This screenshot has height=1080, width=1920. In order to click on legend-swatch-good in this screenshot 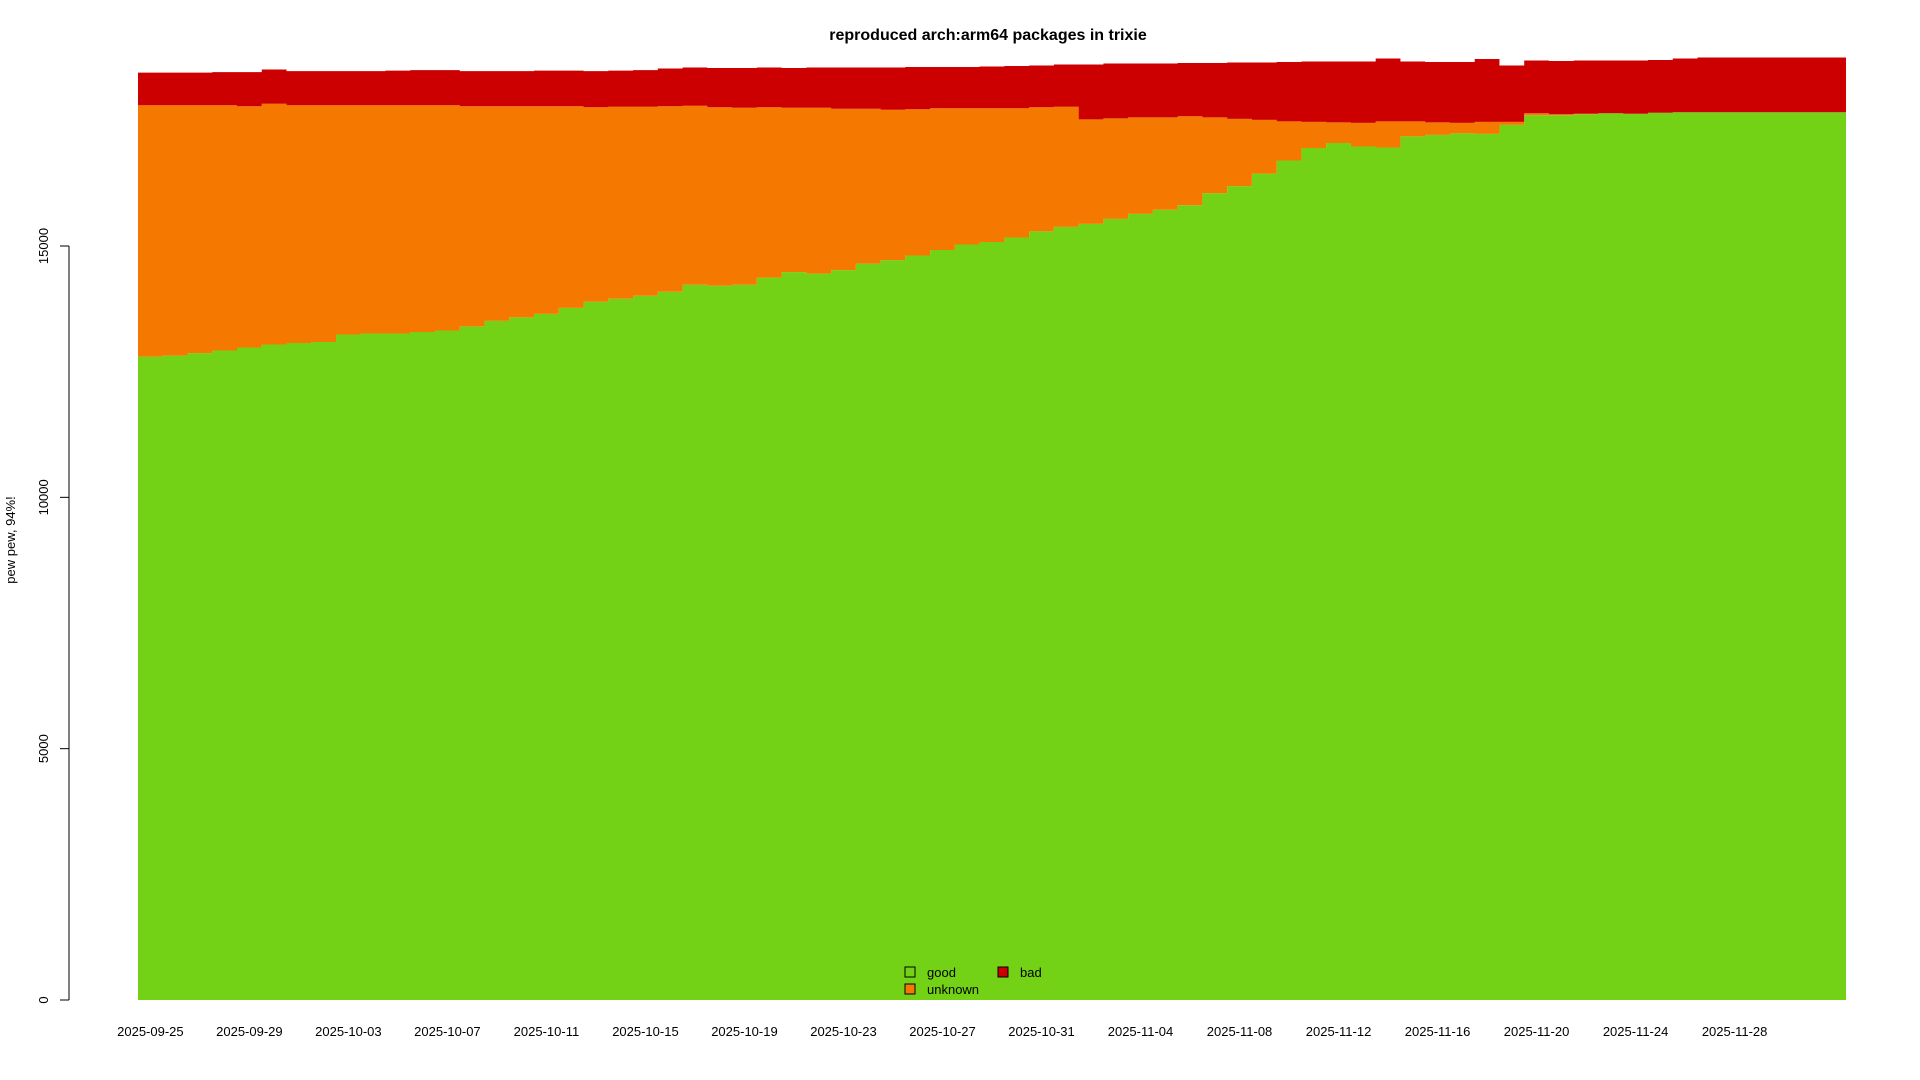, I will do `click(910, 972)`.